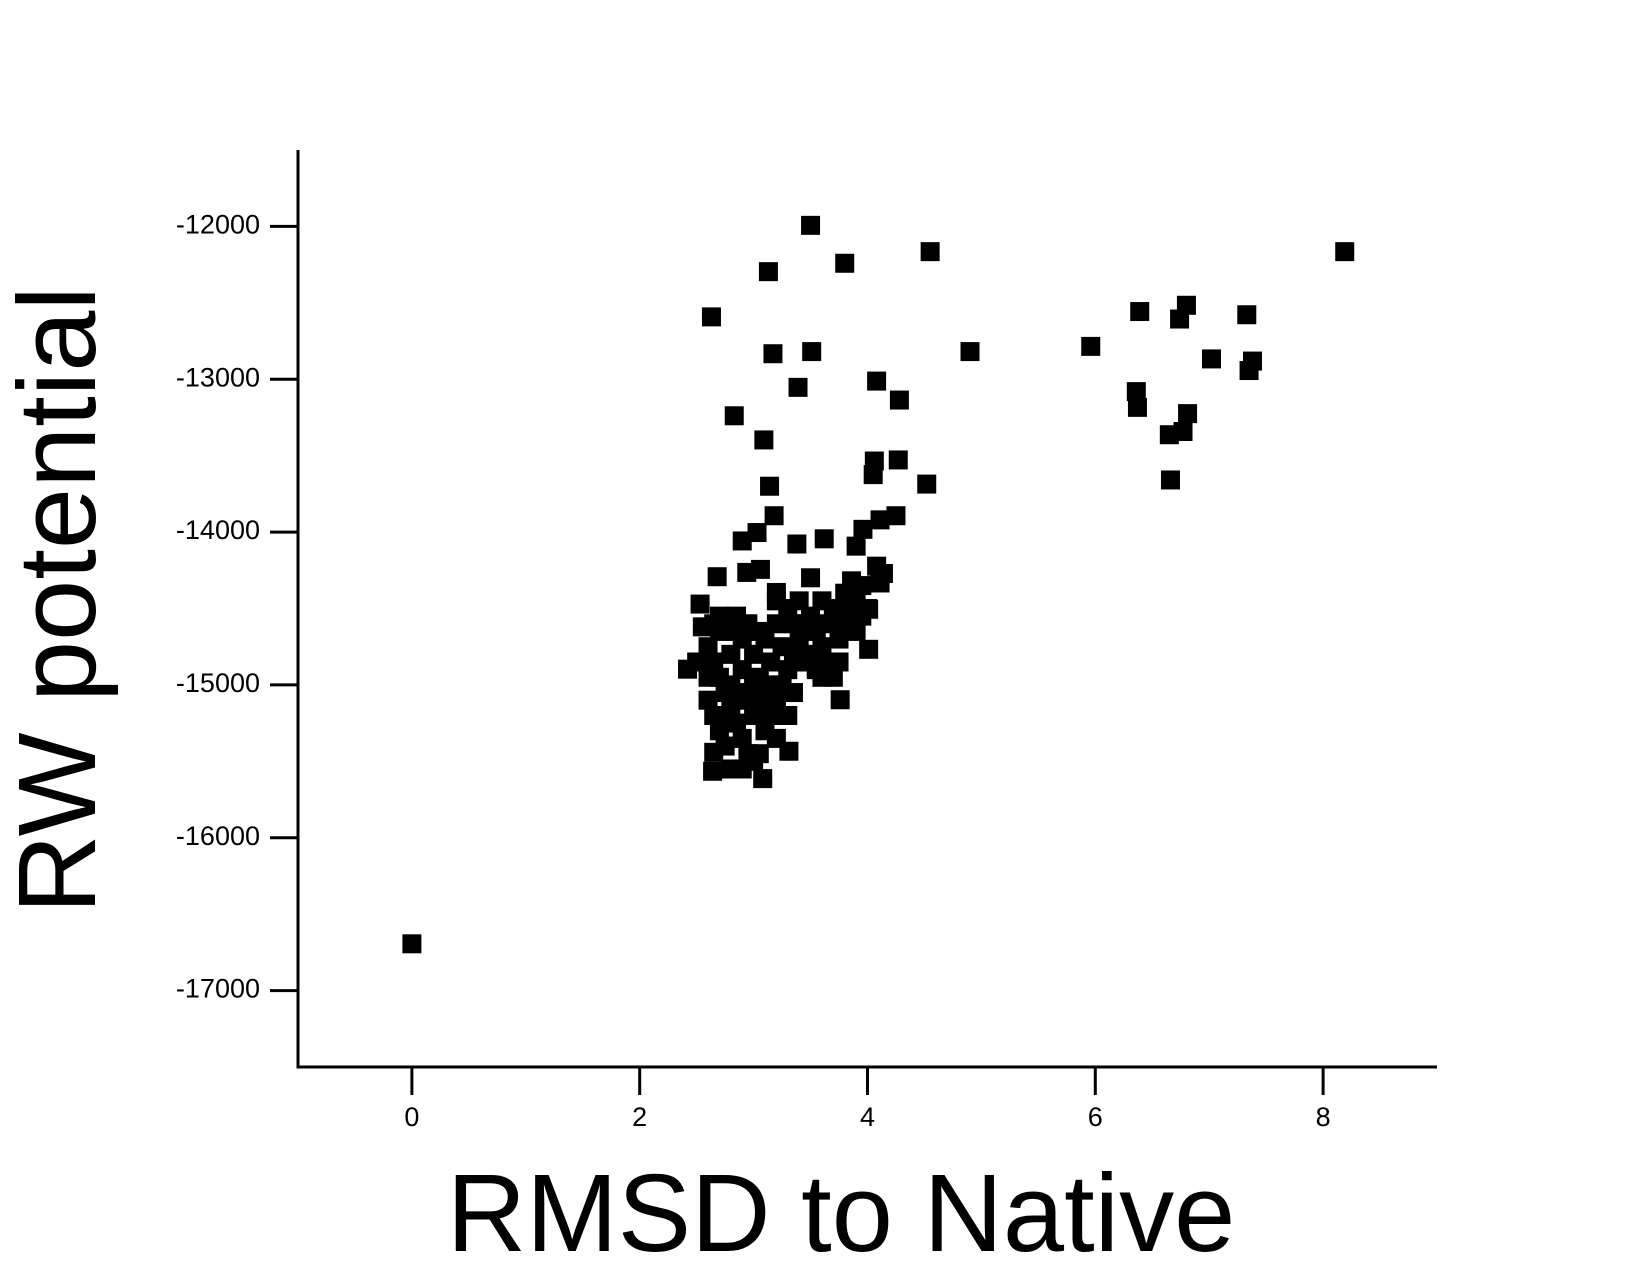 This screenshot has height=1275, width=1650. Describe the element at coordinates (218, 836) in the screenshot. I see `y-tick-label: -16000` at that location.